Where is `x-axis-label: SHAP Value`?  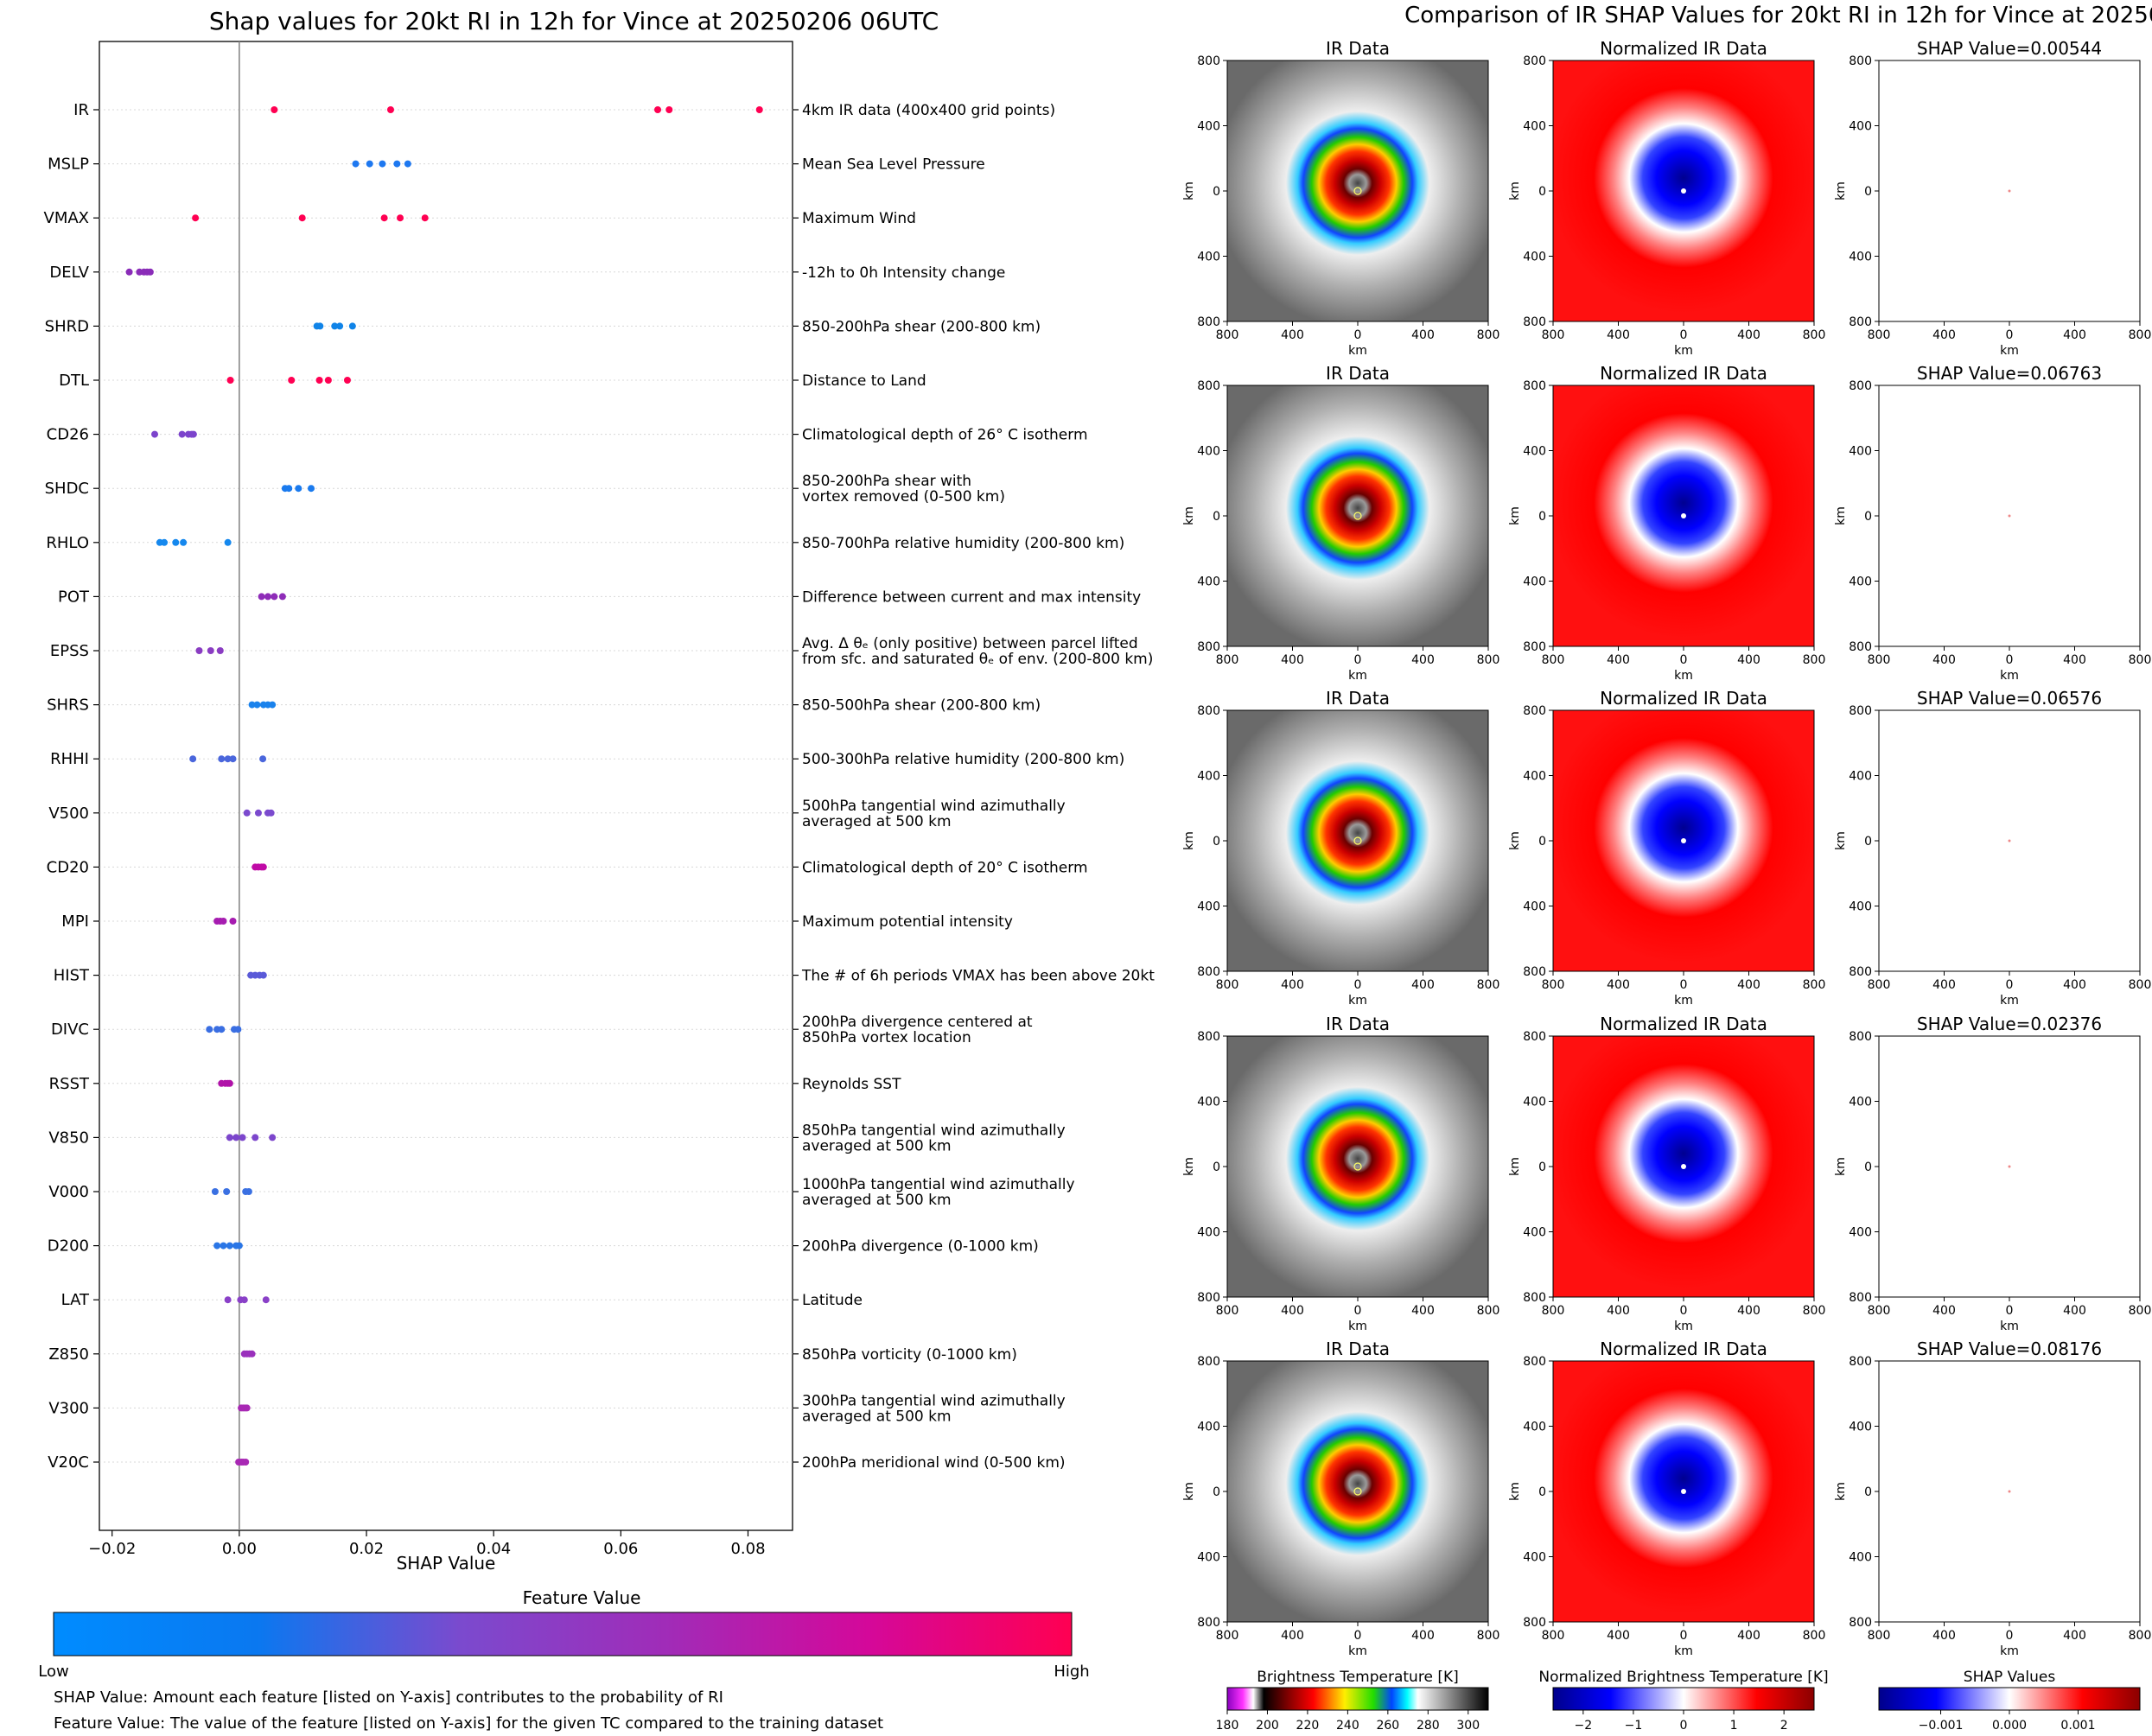 x-axis-label: SHAP Value is located at coordinates (446, 1563).